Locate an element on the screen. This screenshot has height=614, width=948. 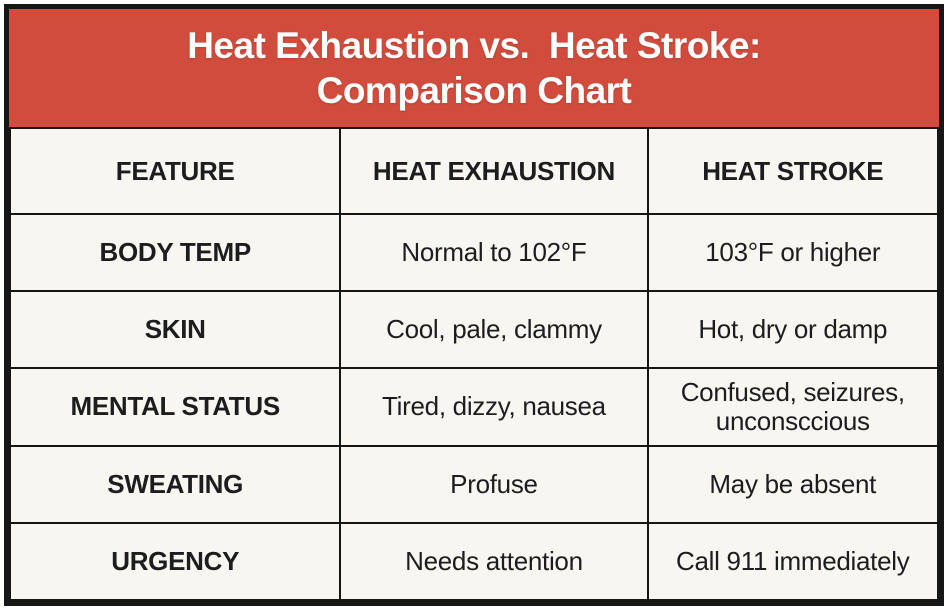
column-header-feature: FEATURE is located at coordinates (175, 171).